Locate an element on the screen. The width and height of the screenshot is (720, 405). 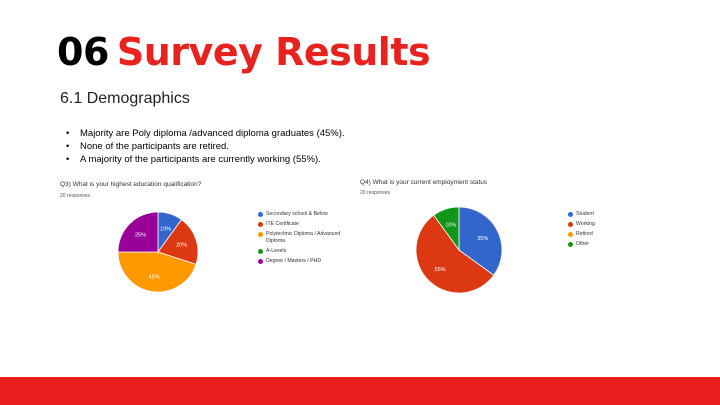
legend-label: ITE Certificate is located at coordinates (282, 224).